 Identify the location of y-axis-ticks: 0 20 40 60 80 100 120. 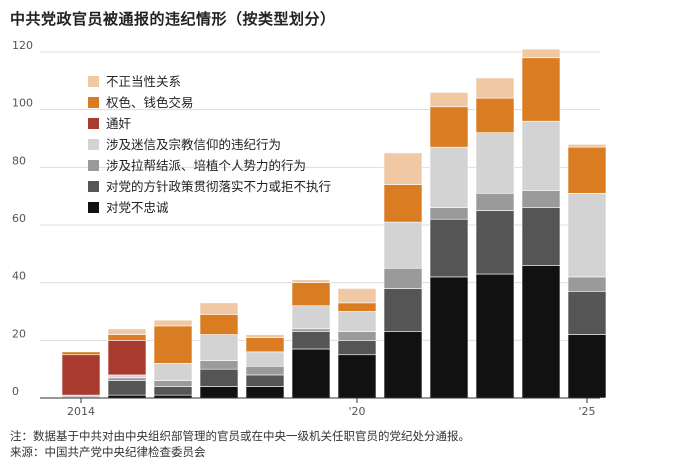
(22, 218).